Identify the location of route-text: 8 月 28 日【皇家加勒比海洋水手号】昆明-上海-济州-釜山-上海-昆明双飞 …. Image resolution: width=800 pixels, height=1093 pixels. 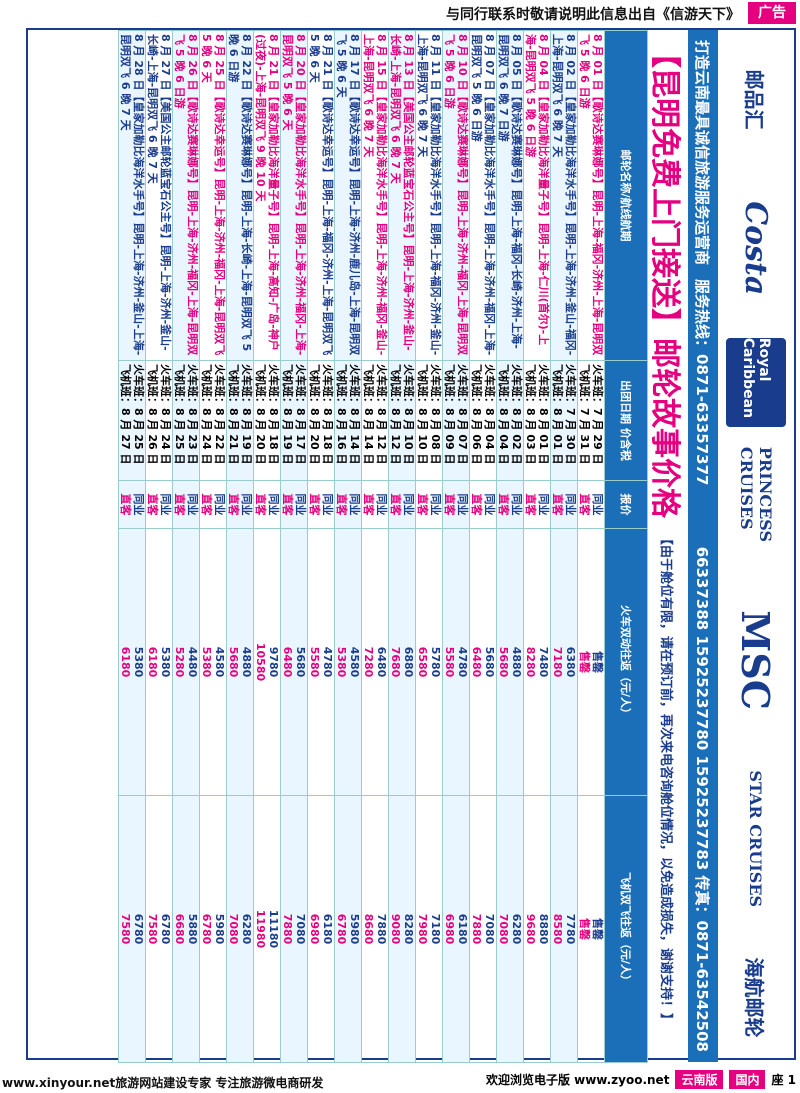
(132, 195).